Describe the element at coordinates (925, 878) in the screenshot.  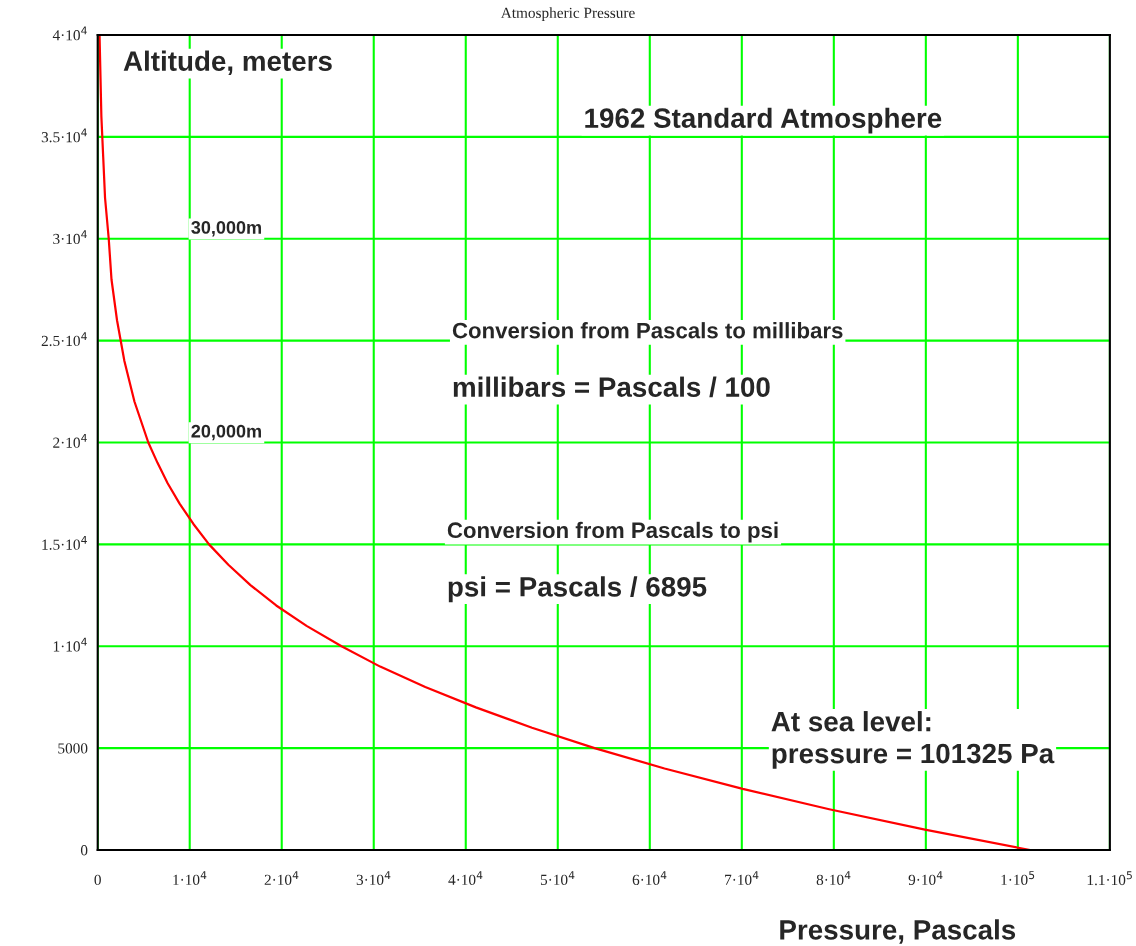
I see `x-tick-label: 9·10$^{4}$` at that location.